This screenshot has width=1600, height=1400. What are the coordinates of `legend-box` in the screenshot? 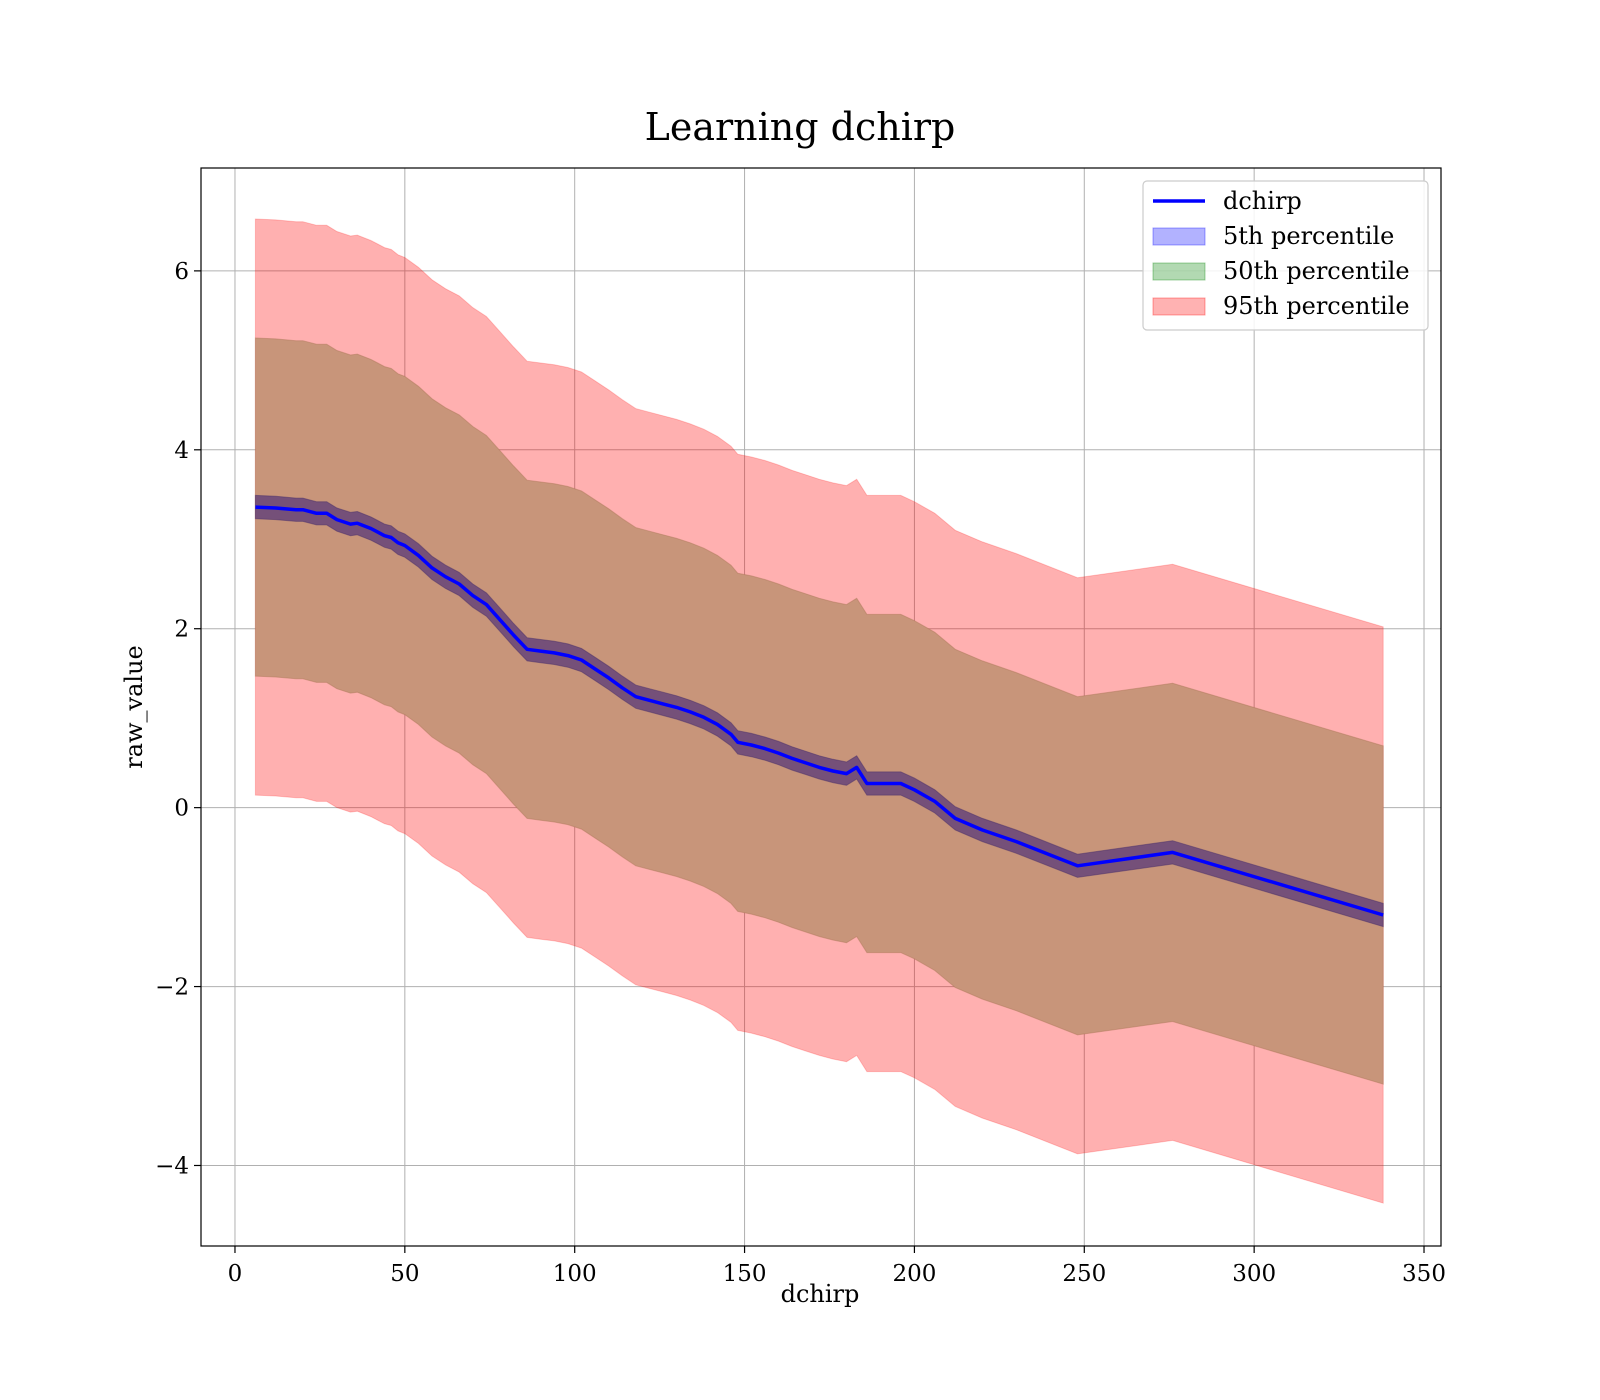 It's located at (1285, 255).